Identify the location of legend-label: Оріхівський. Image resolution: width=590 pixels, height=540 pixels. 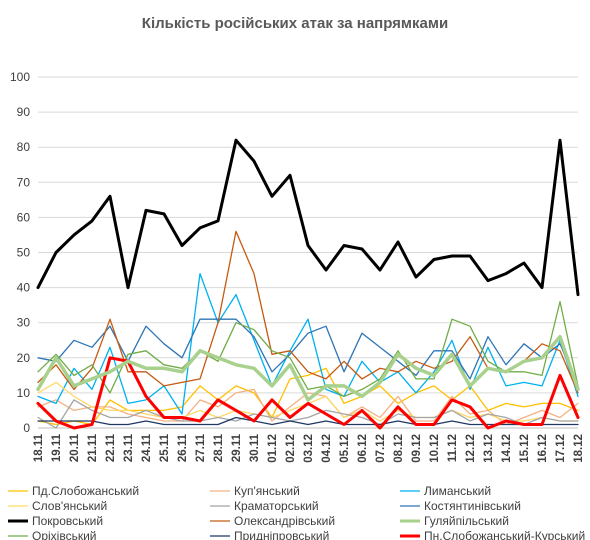
(64, 534).